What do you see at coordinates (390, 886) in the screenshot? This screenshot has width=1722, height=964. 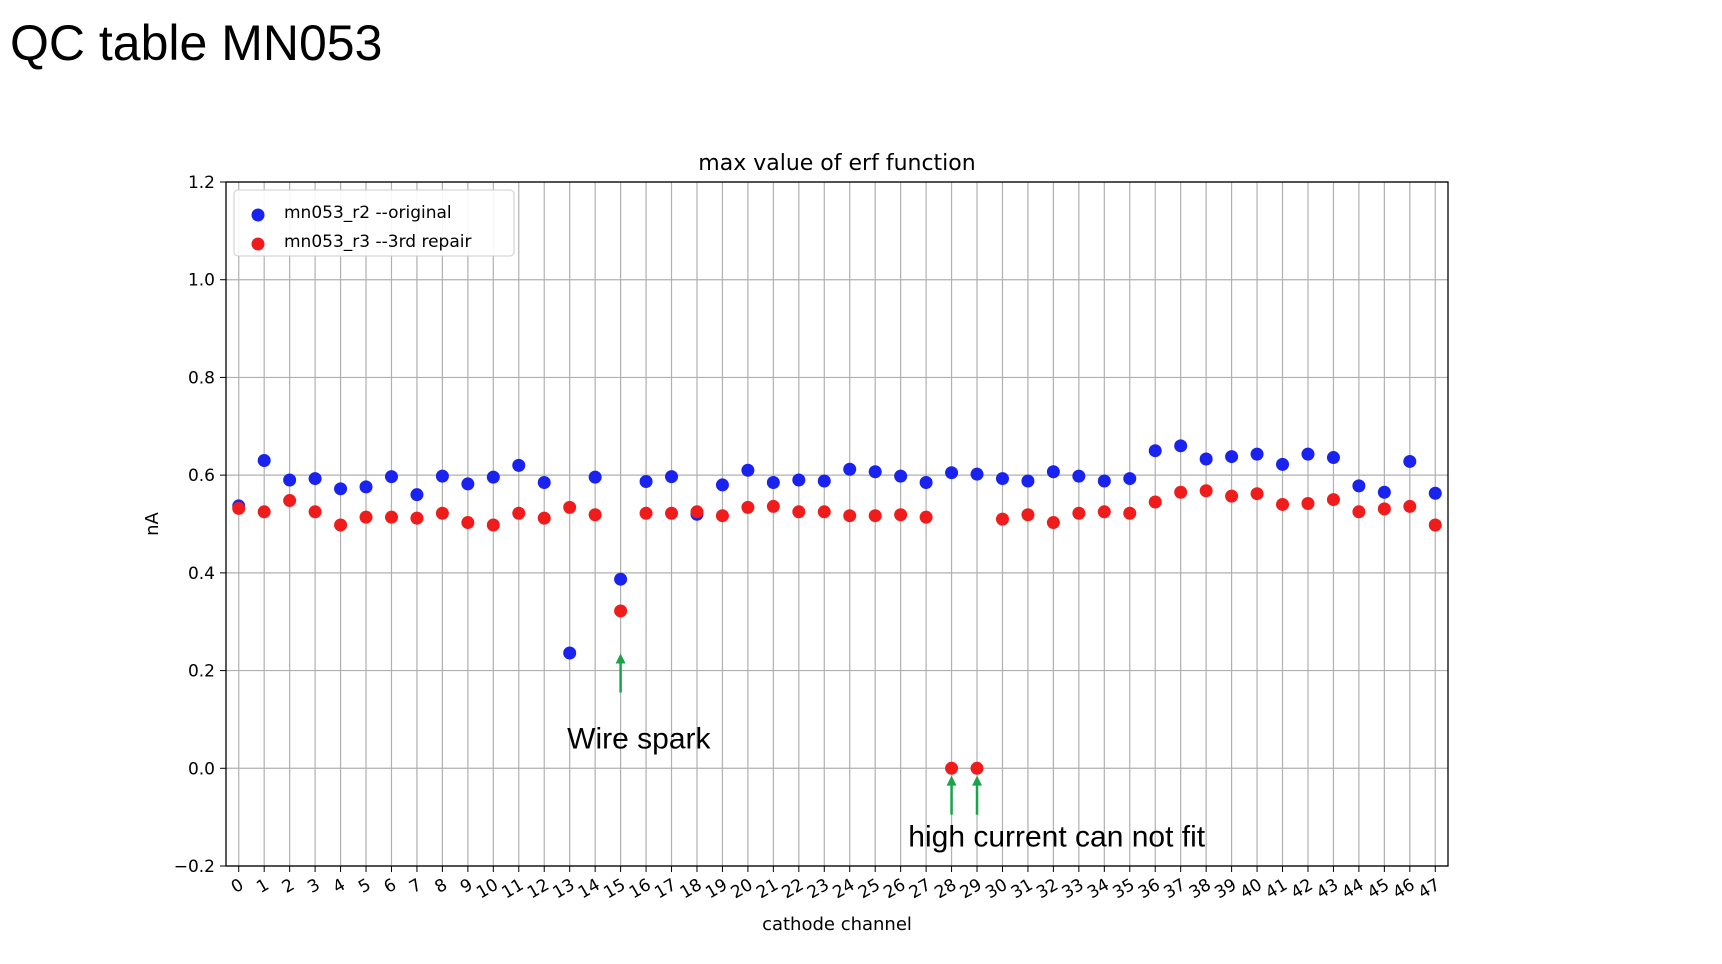 I see `x-tick-label: 6` at bounding box center [390, 886].